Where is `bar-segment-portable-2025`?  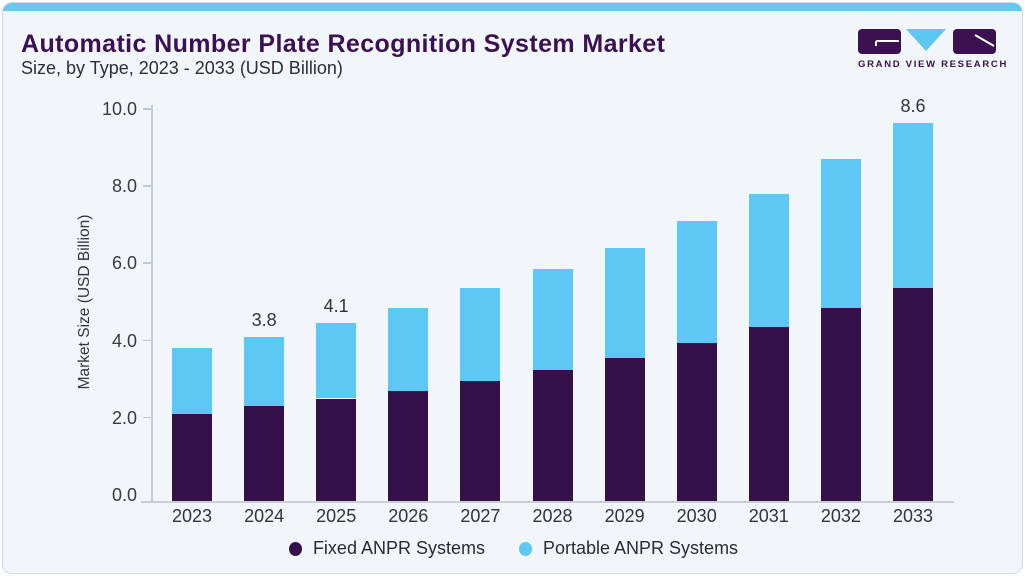 bar-segment-portable-2025 is located at coordinates (336, 361).